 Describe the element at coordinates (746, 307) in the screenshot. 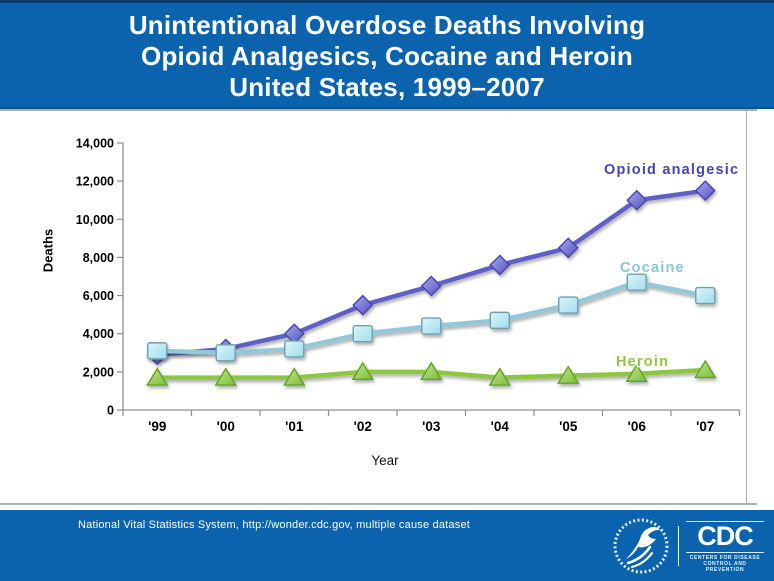

I see `frame-line-right` at that location.